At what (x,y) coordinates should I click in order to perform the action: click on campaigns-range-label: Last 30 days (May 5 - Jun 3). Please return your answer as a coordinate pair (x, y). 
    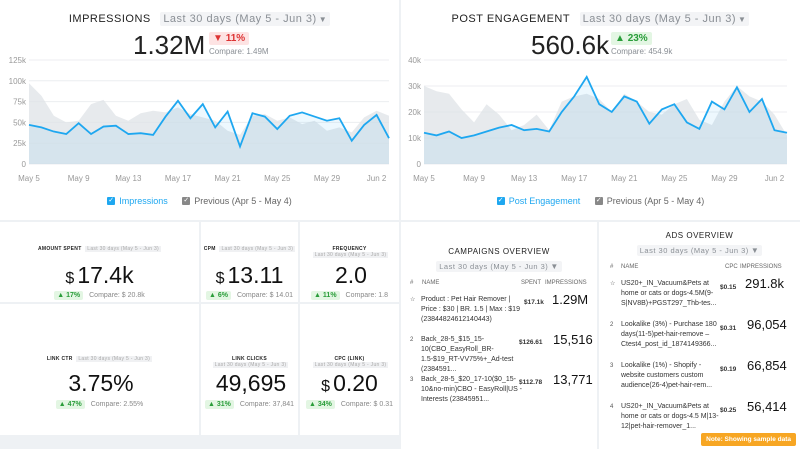
    Looking at the image, I should click on (494, 266).